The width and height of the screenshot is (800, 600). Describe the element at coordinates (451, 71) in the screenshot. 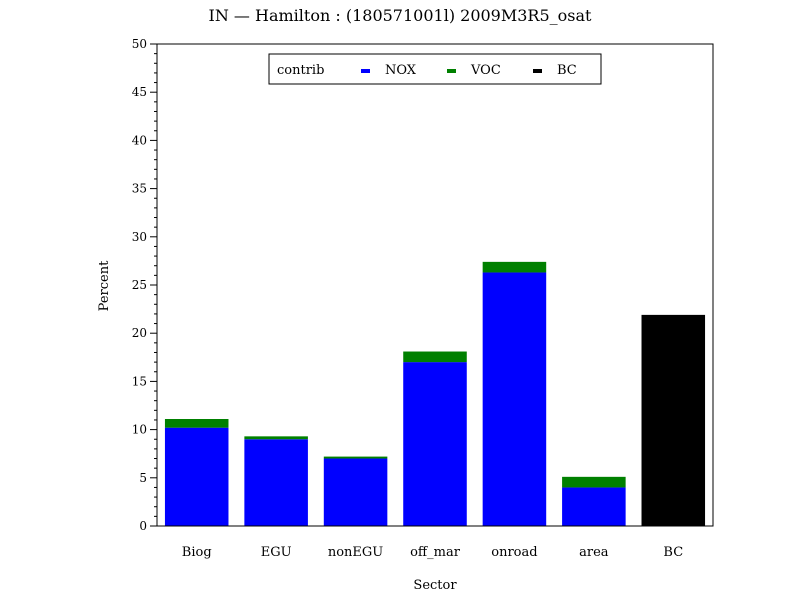

I see `legend-swatch-voc` at that location.